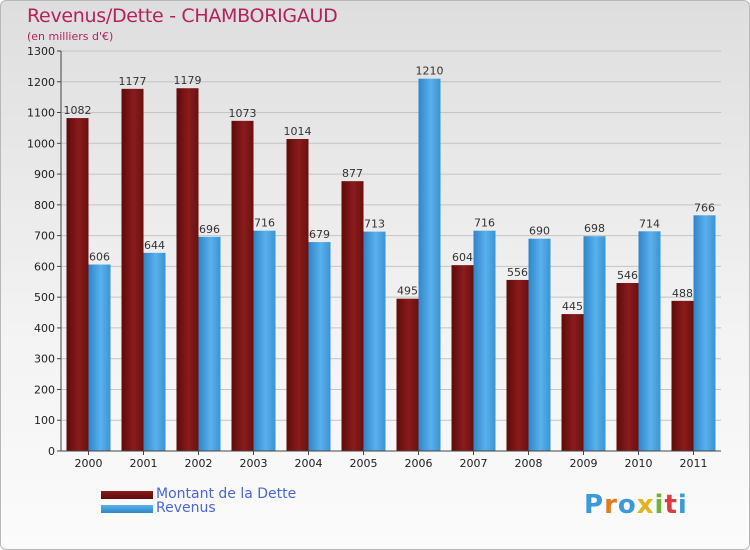  Describe the element at coordinates (319, 346) in the screenshot. I see `bar-revenue-2004` at that location.